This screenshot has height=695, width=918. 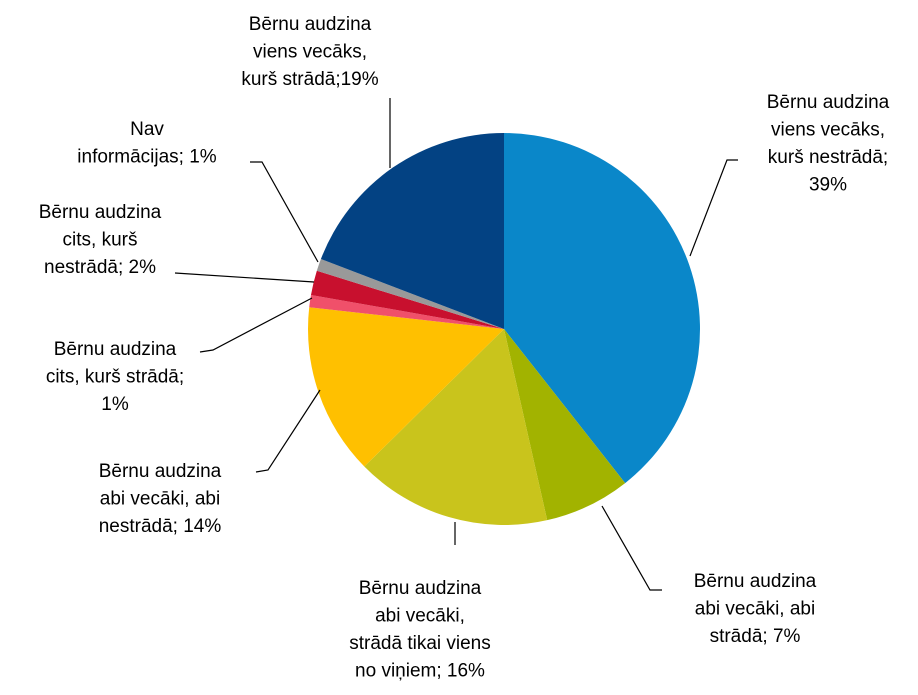 I want to click on data-label: cits, kurš, so click(x=100, y=240).